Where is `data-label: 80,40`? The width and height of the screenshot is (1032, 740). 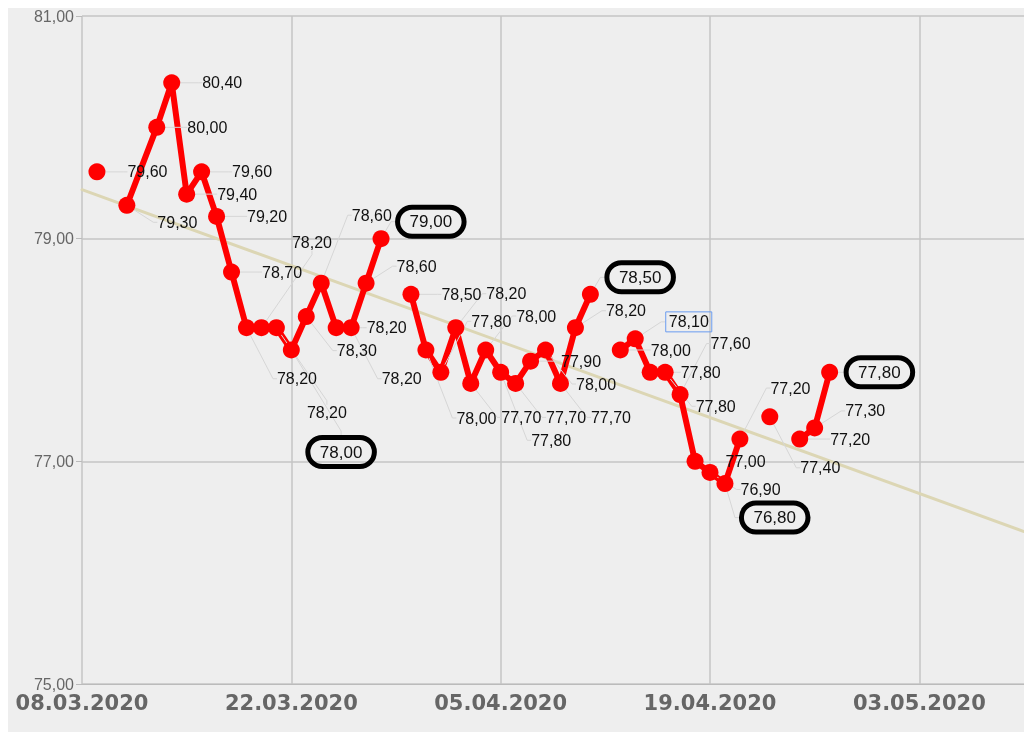 data-label: 80,40 is located at coordinates (222, 83).